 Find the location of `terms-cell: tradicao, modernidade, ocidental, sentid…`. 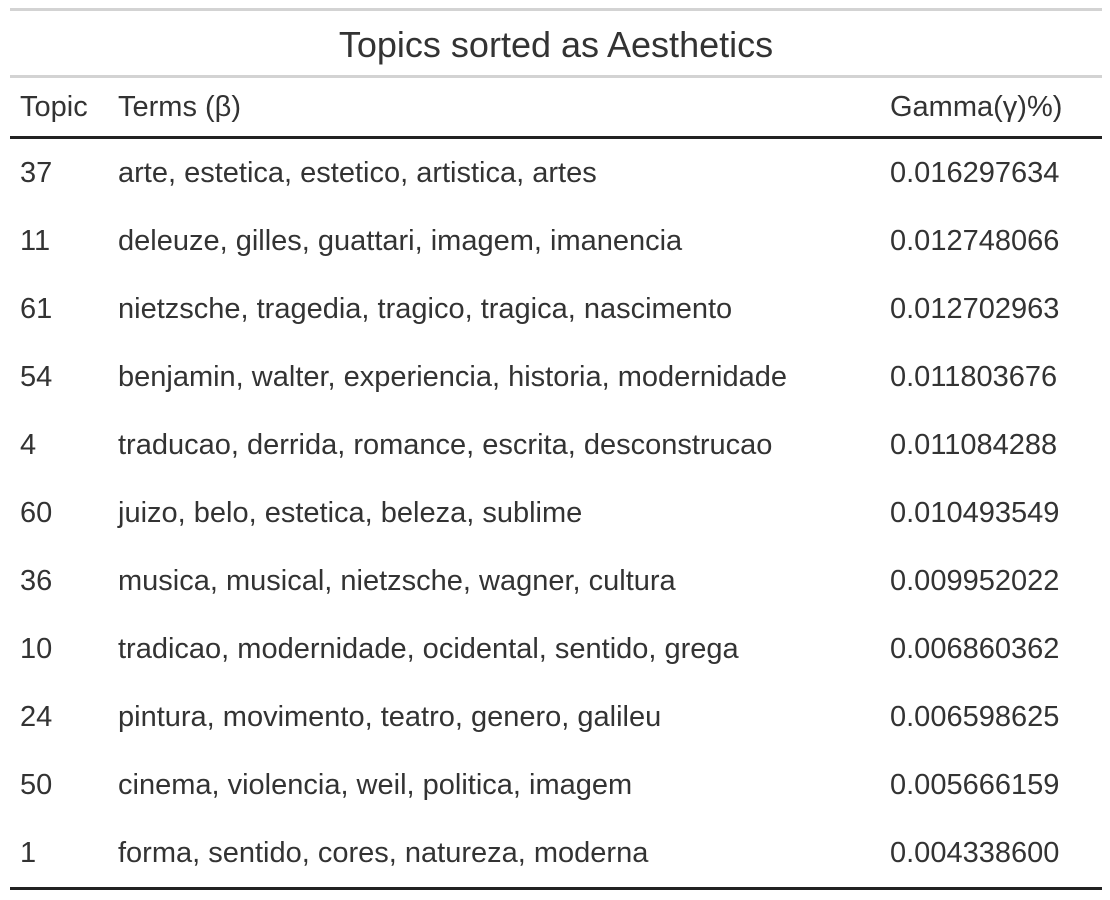

terms-cell: tradicao, modernidade, ocidental, sentid… is located at coordinates (428, 648).